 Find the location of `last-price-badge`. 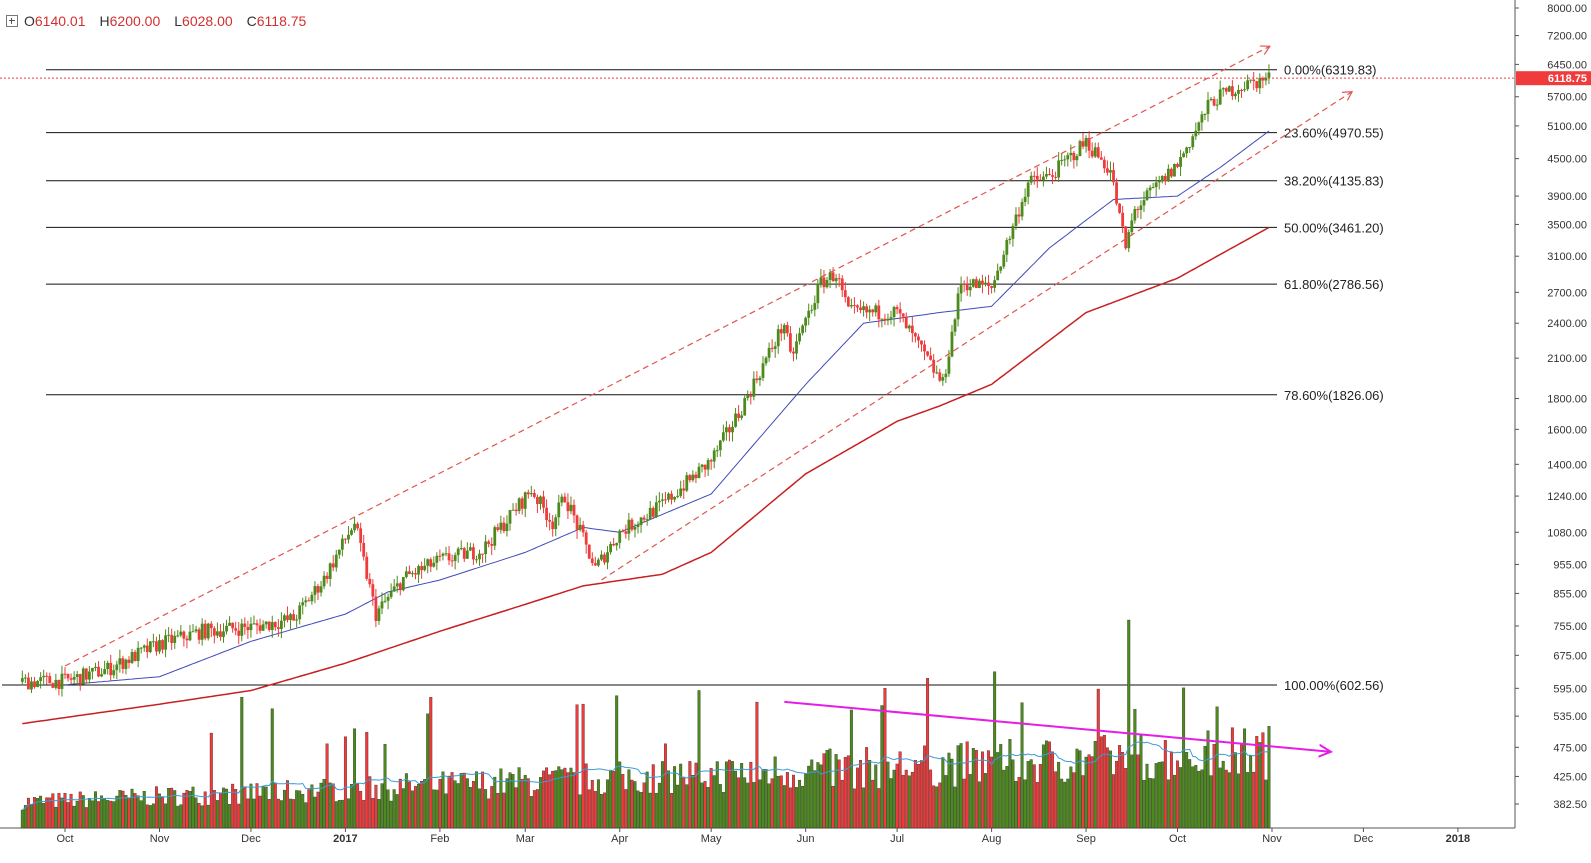

last-price-badge is located at coordinates (1553, 78).